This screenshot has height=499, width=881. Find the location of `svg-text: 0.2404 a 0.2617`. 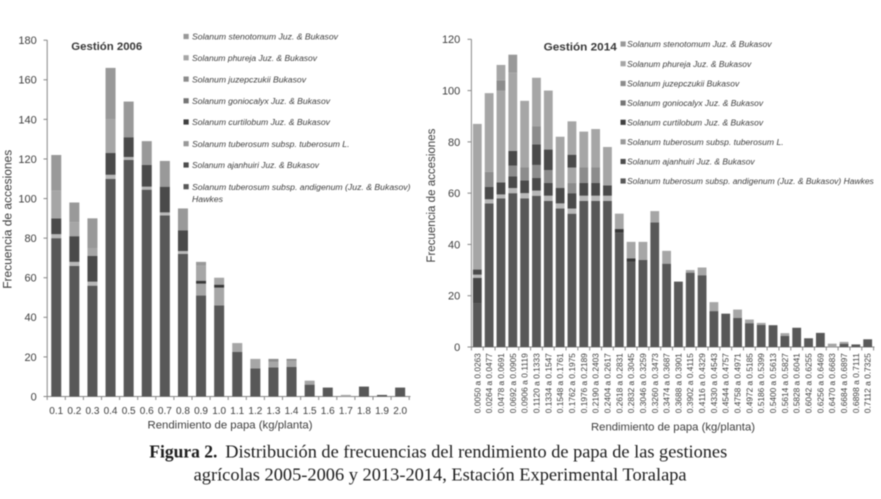

svg-text: 0.2404 a 0.2617 is located at coordinates (607, 383).